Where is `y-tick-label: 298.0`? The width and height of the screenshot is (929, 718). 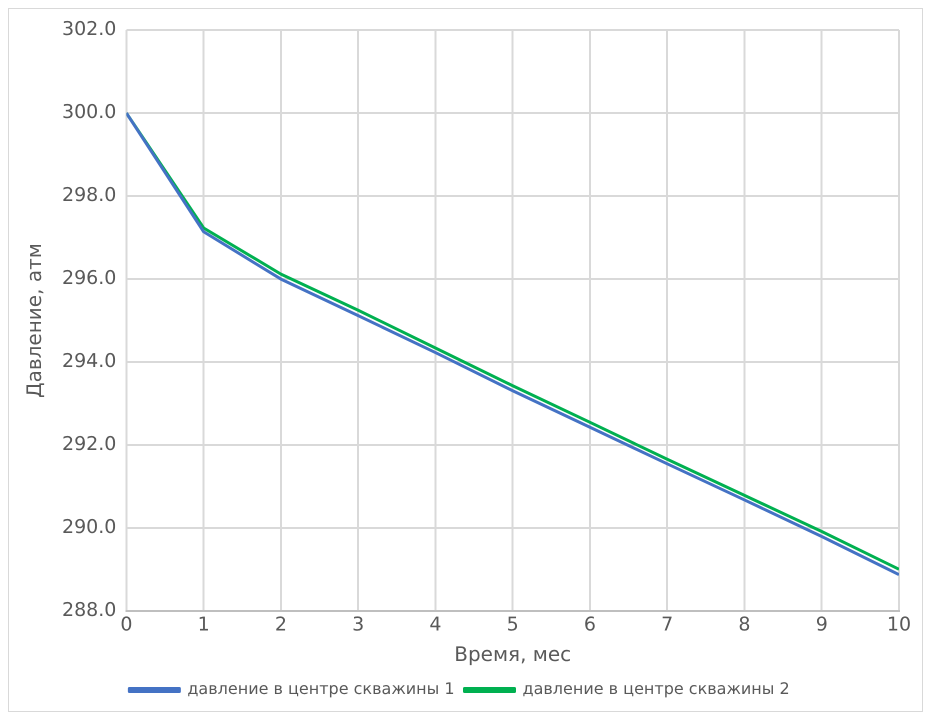
y-tick-label: 298.0 is located at coordinates (89, 195).